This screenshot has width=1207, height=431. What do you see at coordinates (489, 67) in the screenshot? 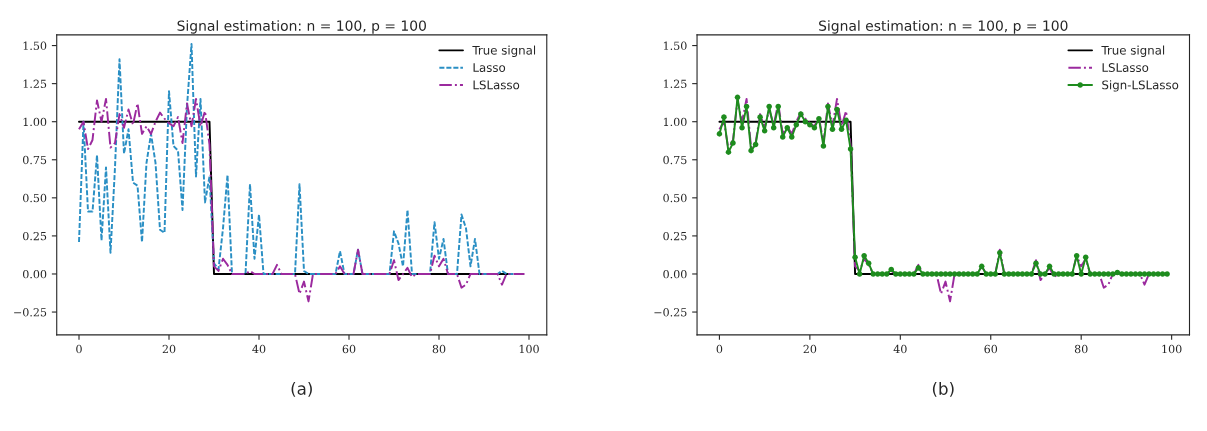
I see `legend-label: Lasso` at bounding box center [489, 67].